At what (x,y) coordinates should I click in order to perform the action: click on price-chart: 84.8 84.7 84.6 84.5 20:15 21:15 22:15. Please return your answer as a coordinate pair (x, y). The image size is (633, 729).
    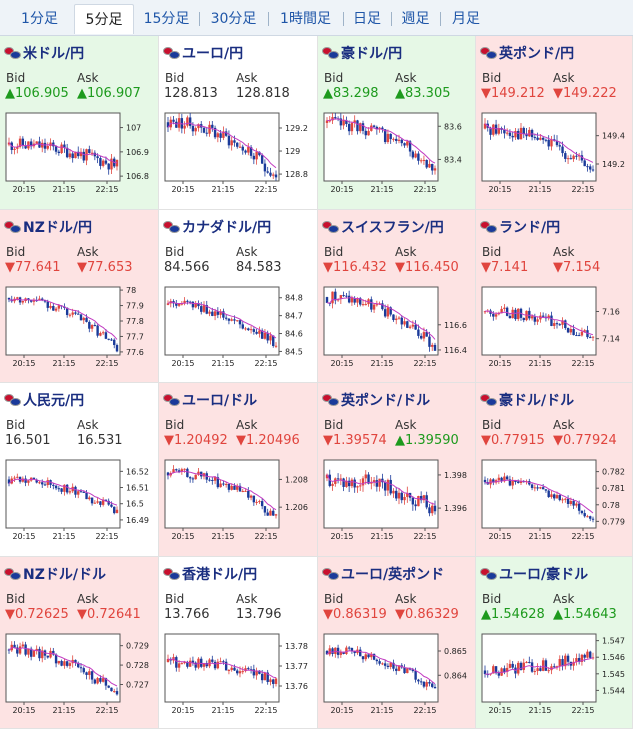
    Looking at the image, I should click on (237, 326).